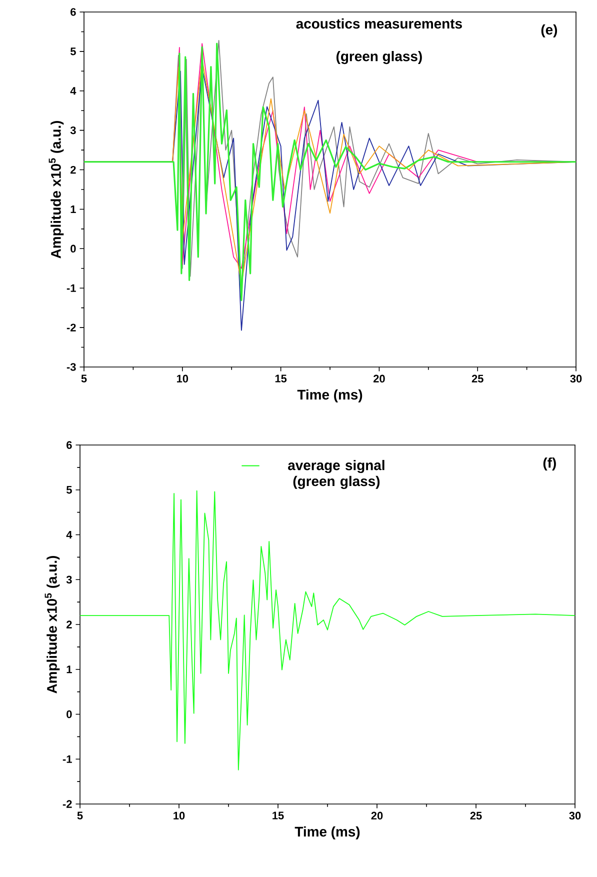 This screenshot has height=877, width=597. Describe the element at coordinates (71, 367) in the screenshot. I see `y-tick-label: -3` at that location.